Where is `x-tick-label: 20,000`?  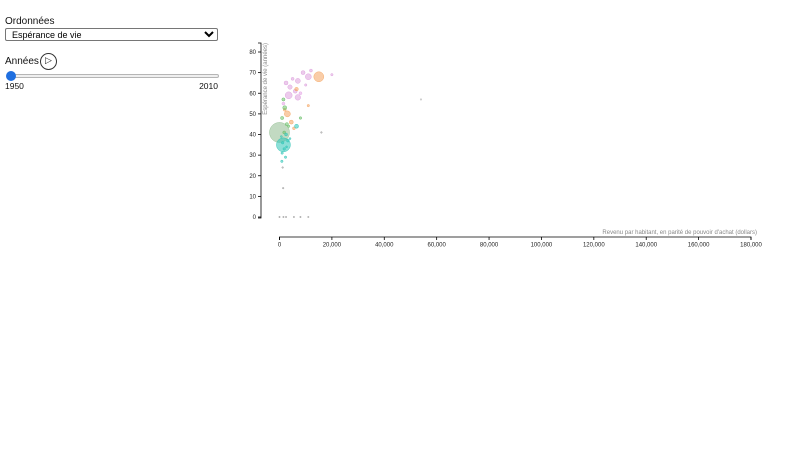 x-tick-label: 20,000 is located at coordinates (332, 246).